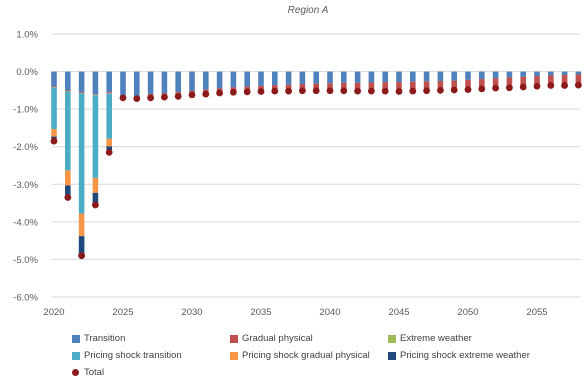  I want to click on x-tick-label: 2020, so click(53, 312).